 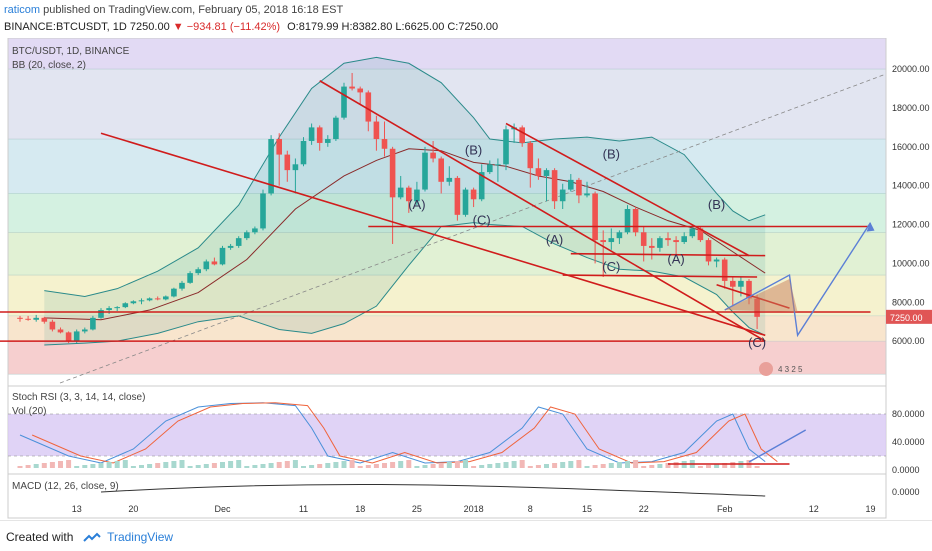 What do you see at coordinates (777, 446) in the screenshot?
I see `stoch-arrow` at bounding box center [777, 446].